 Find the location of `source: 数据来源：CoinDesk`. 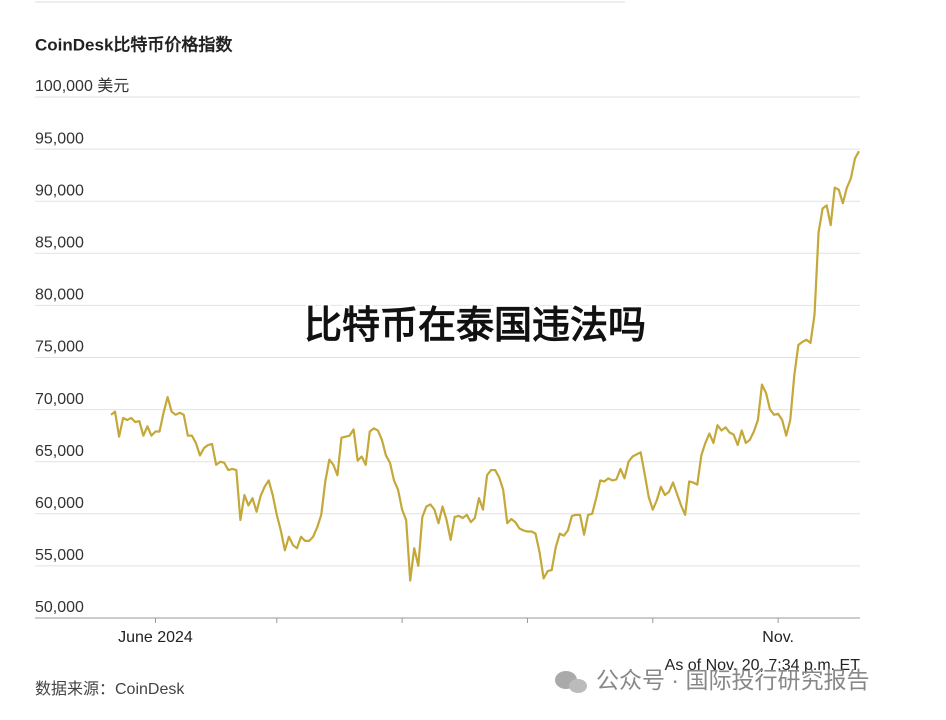

source: 数据来源：CoinDesk is located at coordinates (110, 689).